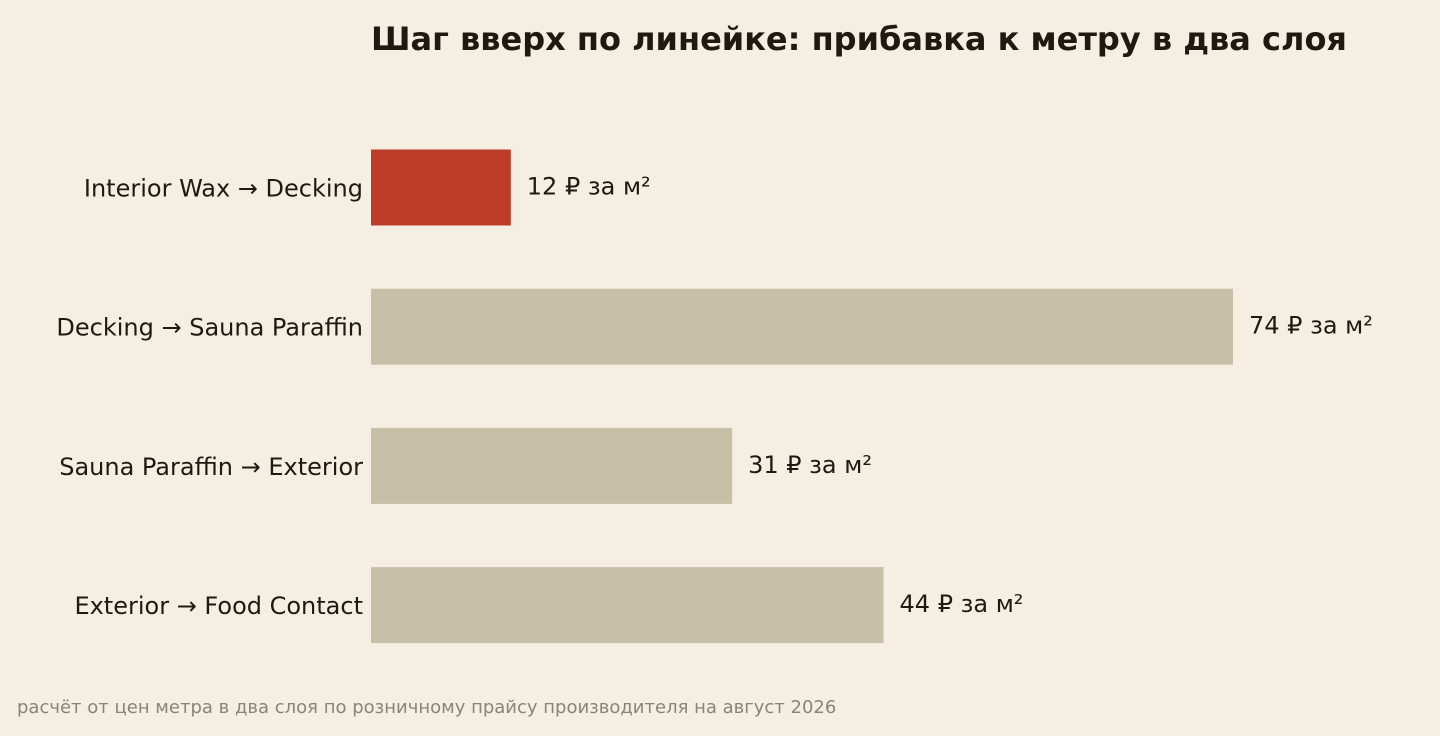  I want to click on value-label-1: 12 ₽ за м², so click(589, 187).